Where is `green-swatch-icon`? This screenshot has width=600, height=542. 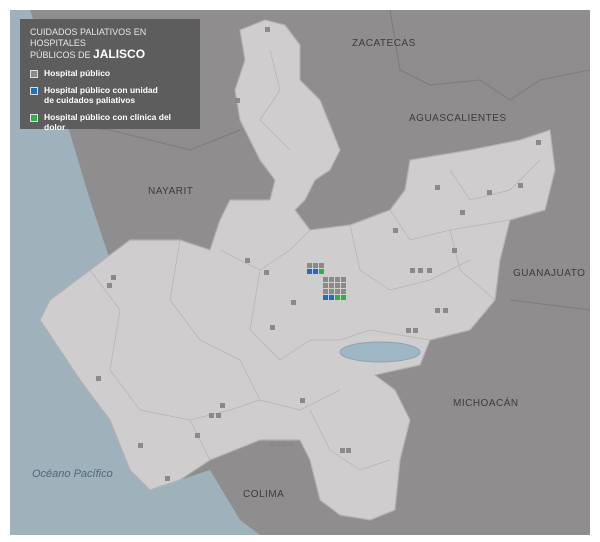
green-swatch-icon is located at coordinates (34, 118).